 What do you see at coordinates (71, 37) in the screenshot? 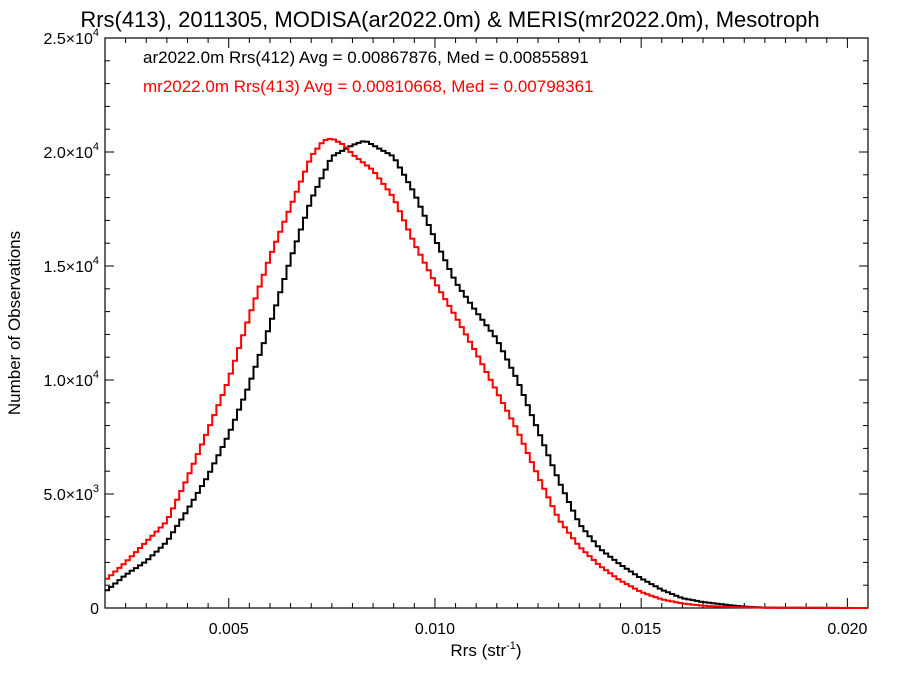
I see `y-tick-label: 2.5×10⁴` at bounding box center [71, 37].